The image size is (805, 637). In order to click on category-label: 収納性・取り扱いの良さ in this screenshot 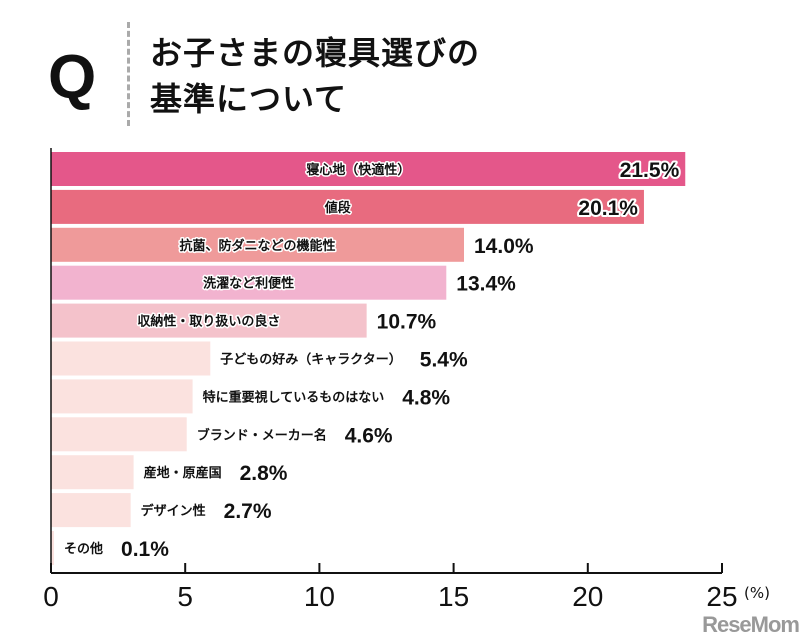, I will do `click(208, 322)`.